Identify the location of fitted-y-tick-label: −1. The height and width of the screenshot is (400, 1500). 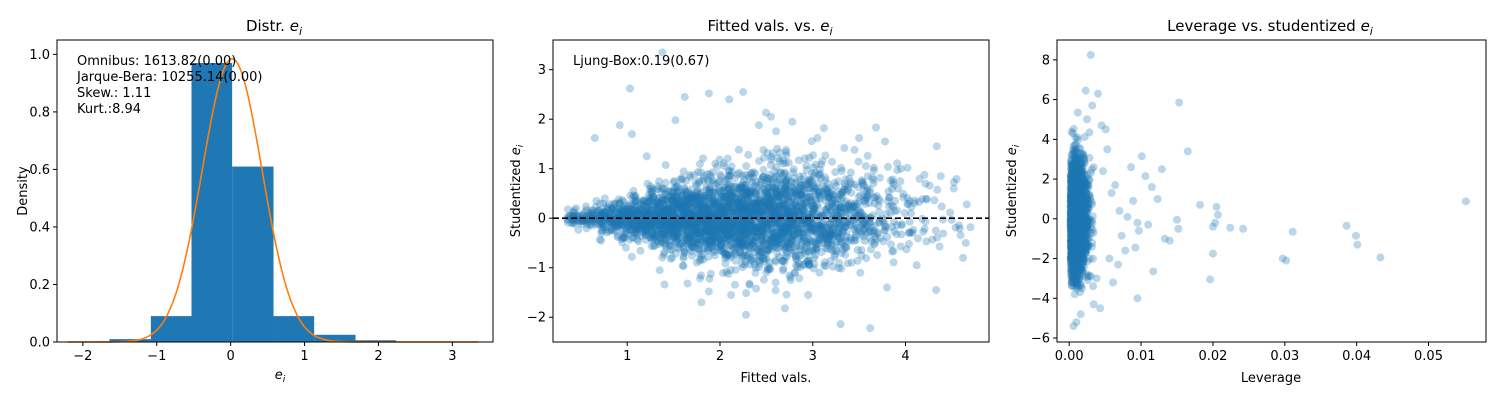
(536, 268).